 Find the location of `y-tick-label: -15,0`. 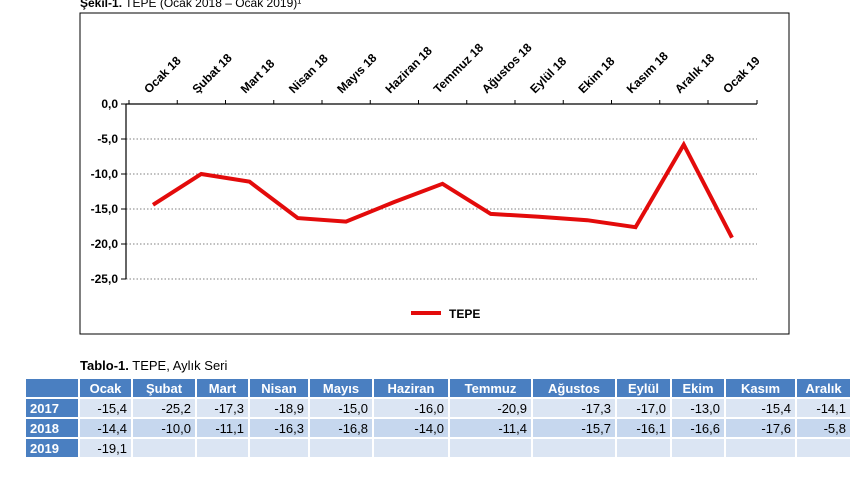

y-tick-label: -15,0 is located at coordinates (105, 209).